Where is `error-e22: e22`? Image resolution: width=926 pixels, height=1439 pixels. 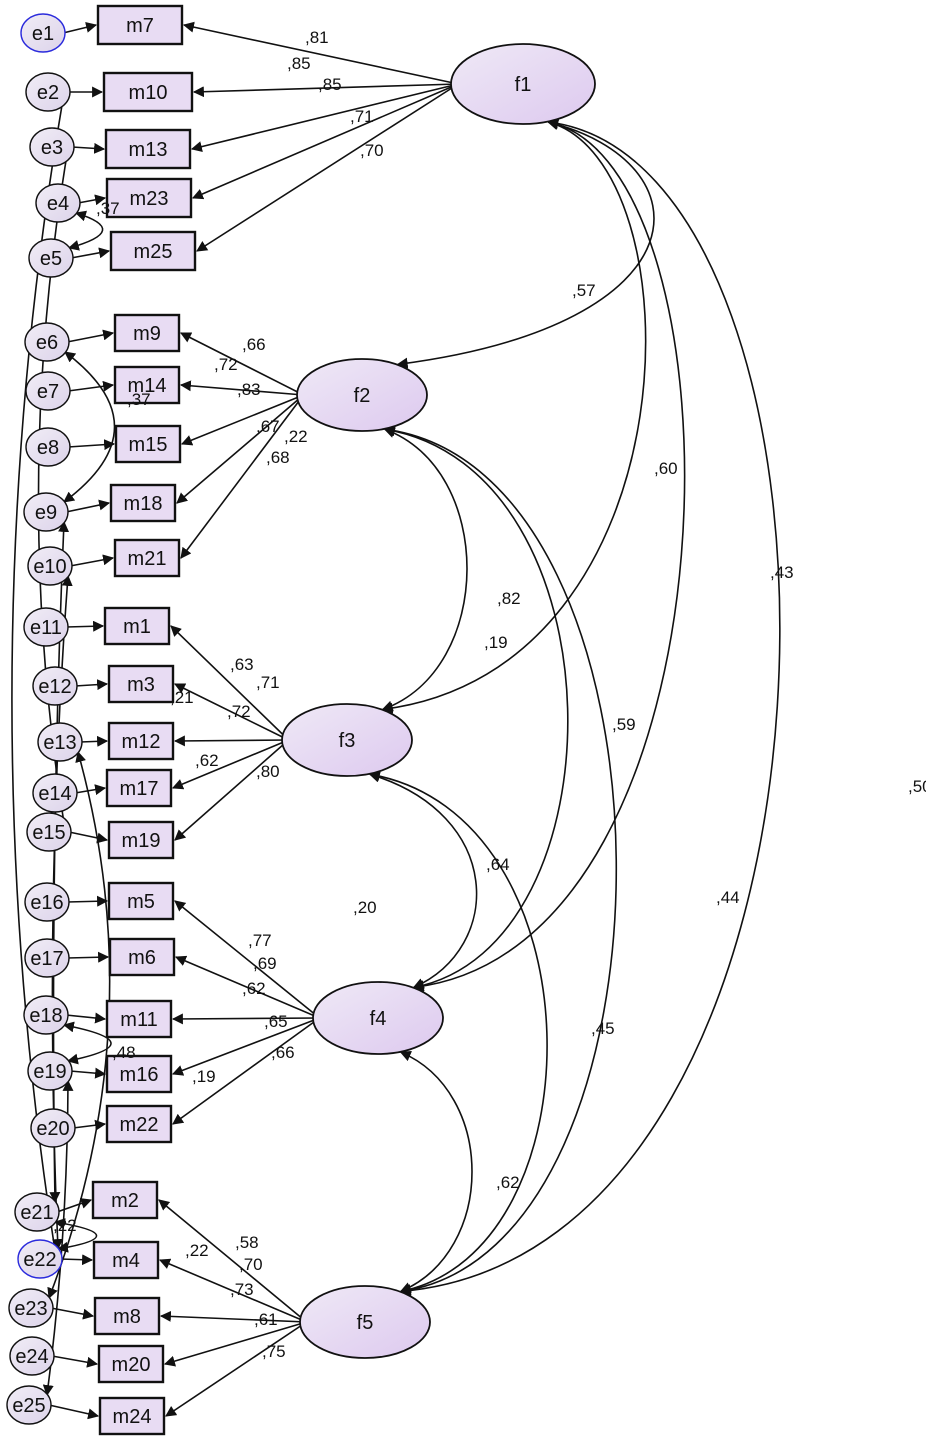
error-e22: e22 is located at coordinates (40, 1259).